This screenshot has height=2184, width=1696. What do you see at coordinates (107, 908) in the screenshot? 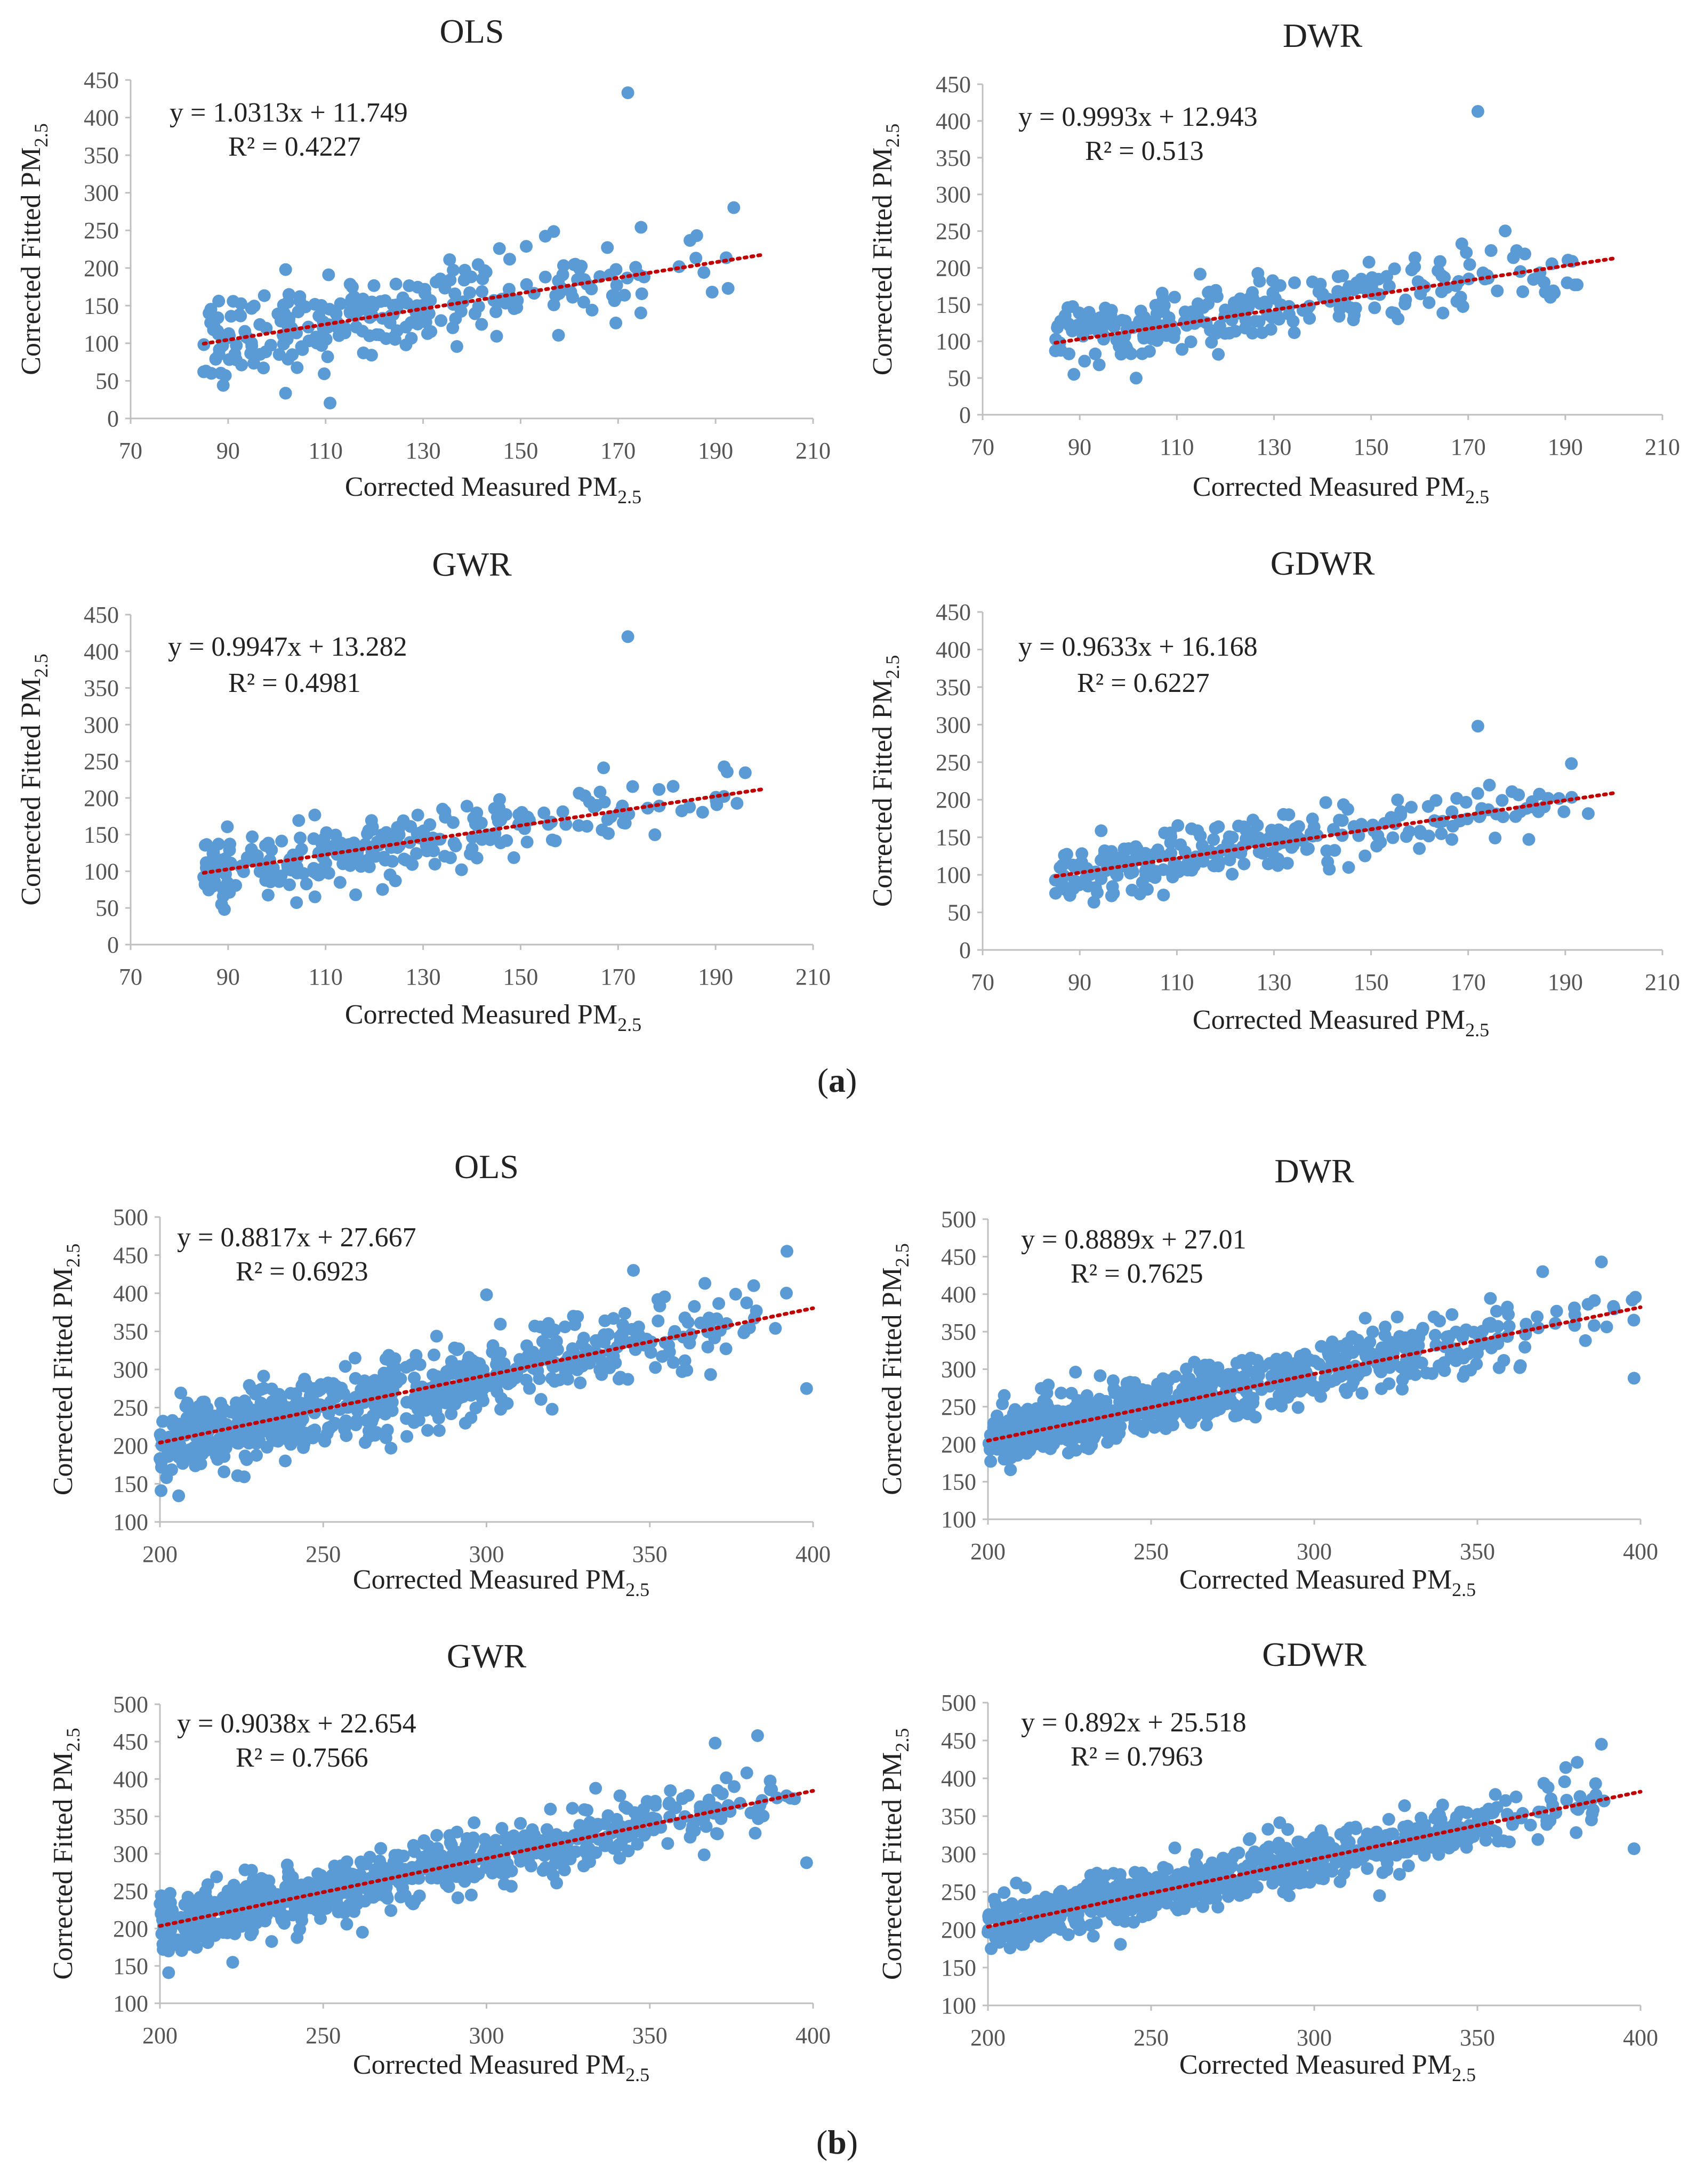
I see `y-tick-label: 50` at bounding box center [107, 908].